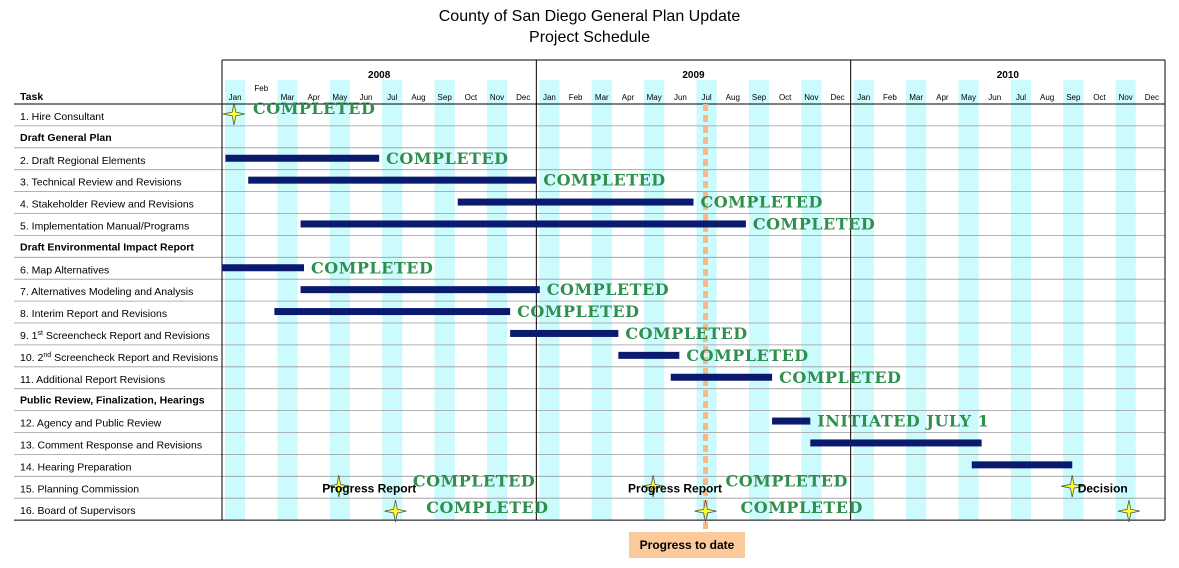  I want to click on task-label: 13. Comment Response and Revisions, so click(111, 445).